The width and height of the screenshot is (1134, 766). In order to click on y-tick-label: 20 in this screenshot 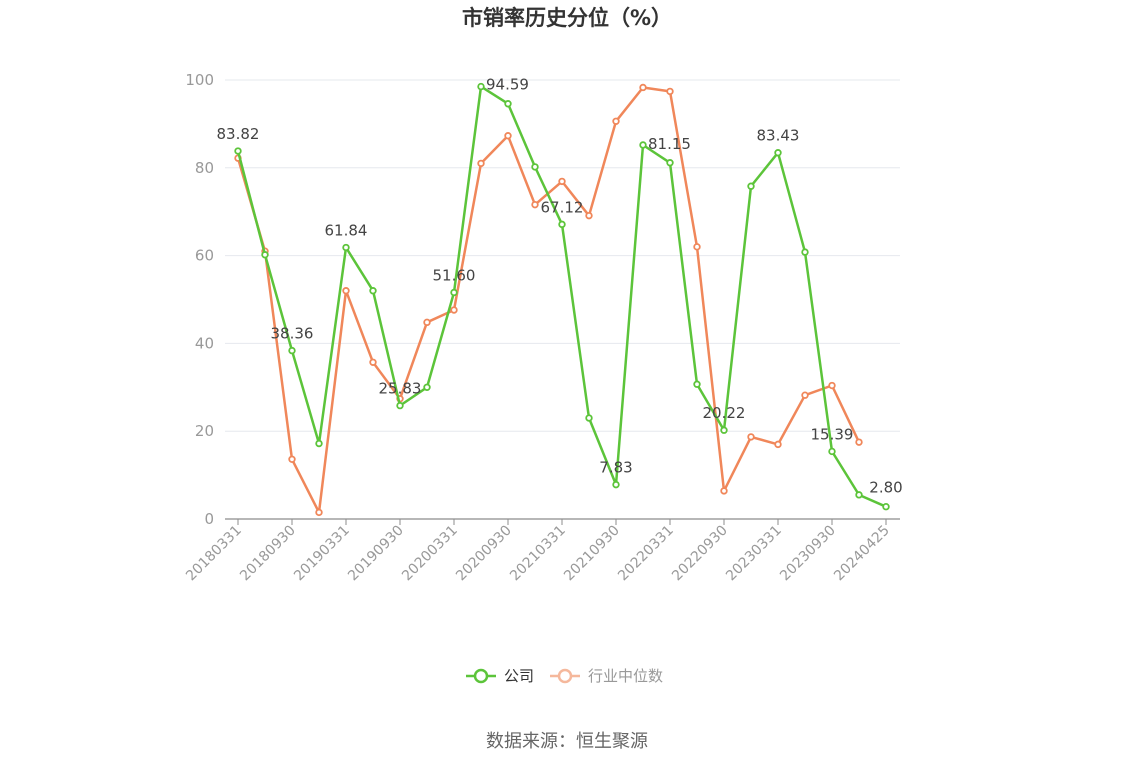, I will do `click(204, 431)`.